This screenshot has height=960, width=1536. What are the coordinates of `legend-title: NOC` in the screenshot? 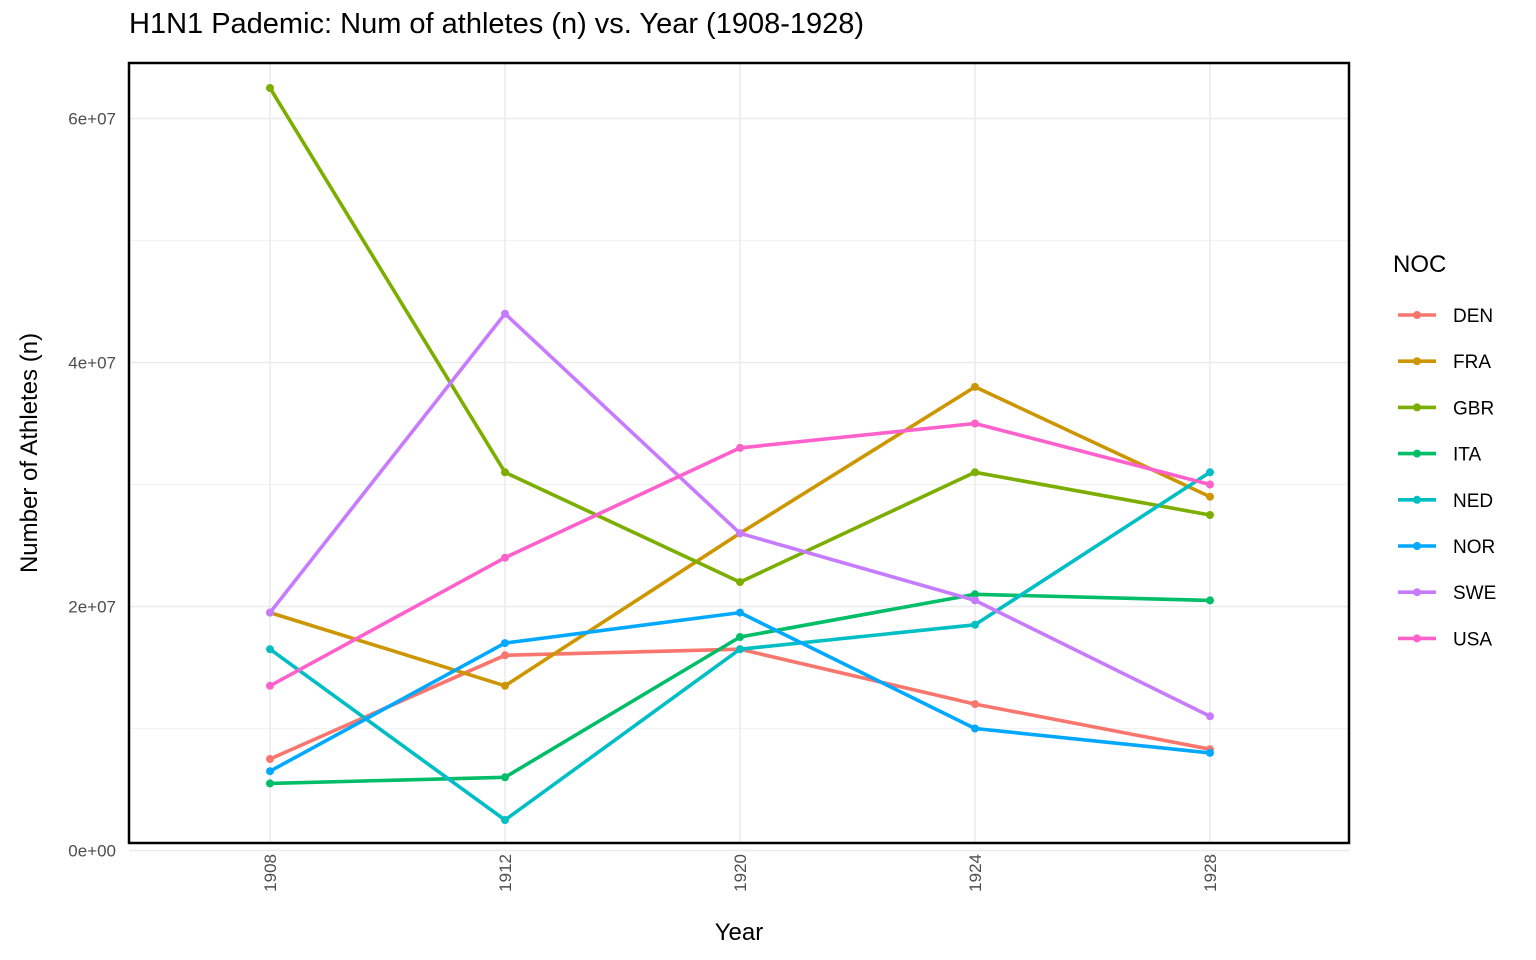 It's located at (1419, 264).